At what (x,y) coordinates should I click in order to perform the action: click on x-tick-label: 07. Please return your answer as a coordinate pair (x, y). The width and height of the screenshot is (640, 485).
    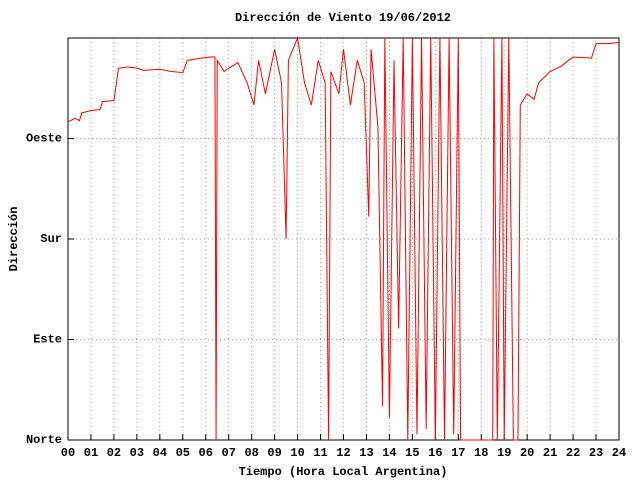
    Looking at the image, I should click on (229, 453).